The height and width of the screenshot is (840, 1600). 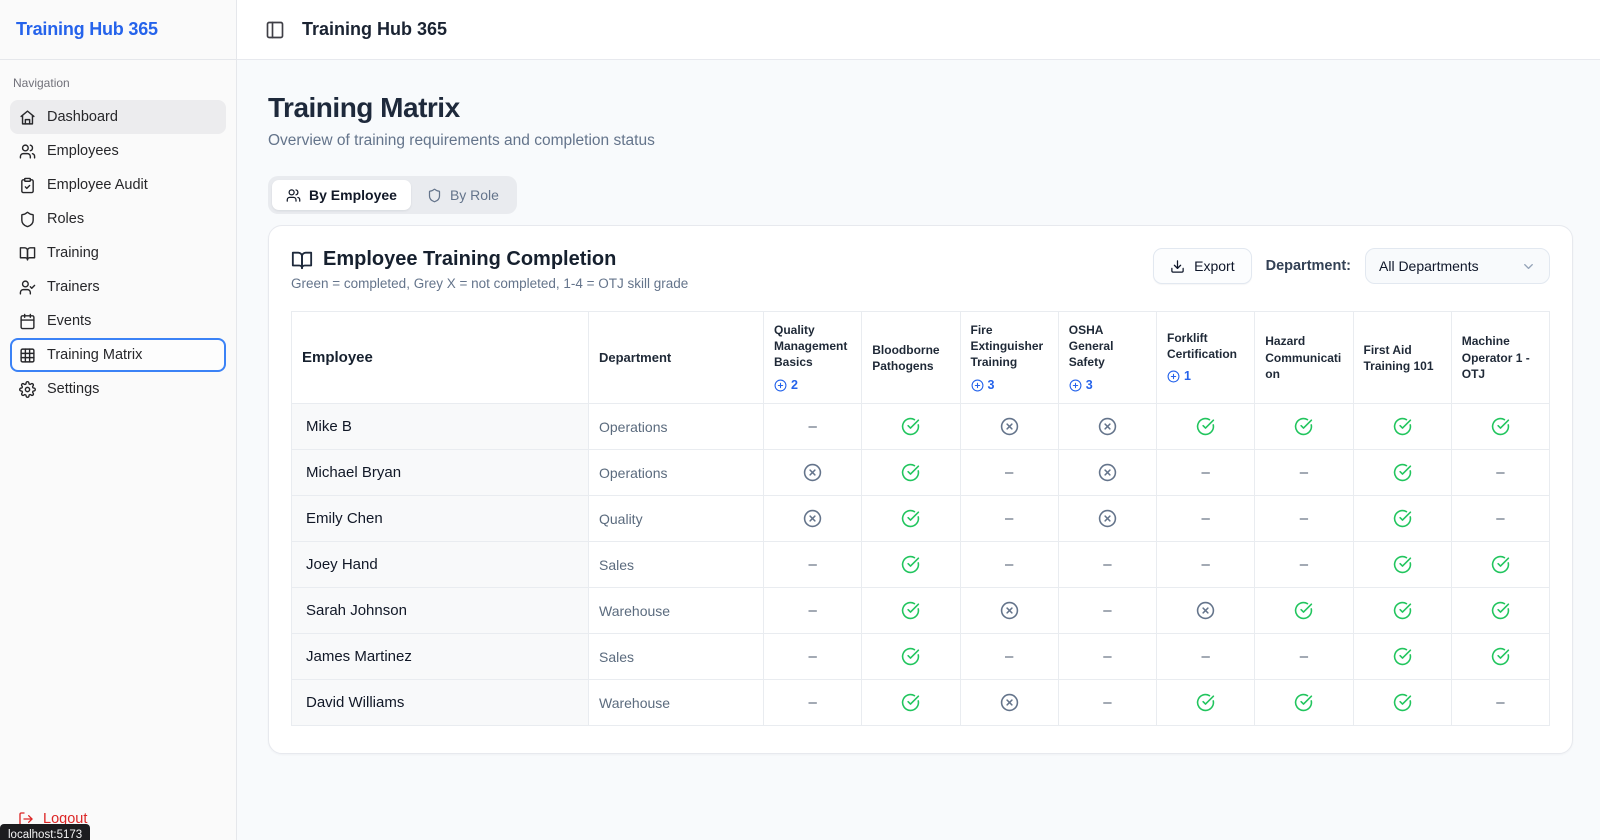 What do you see at coordinates (434, 195) in the screenshot?
I see `shield-icon` at bounding box center [434, 195].